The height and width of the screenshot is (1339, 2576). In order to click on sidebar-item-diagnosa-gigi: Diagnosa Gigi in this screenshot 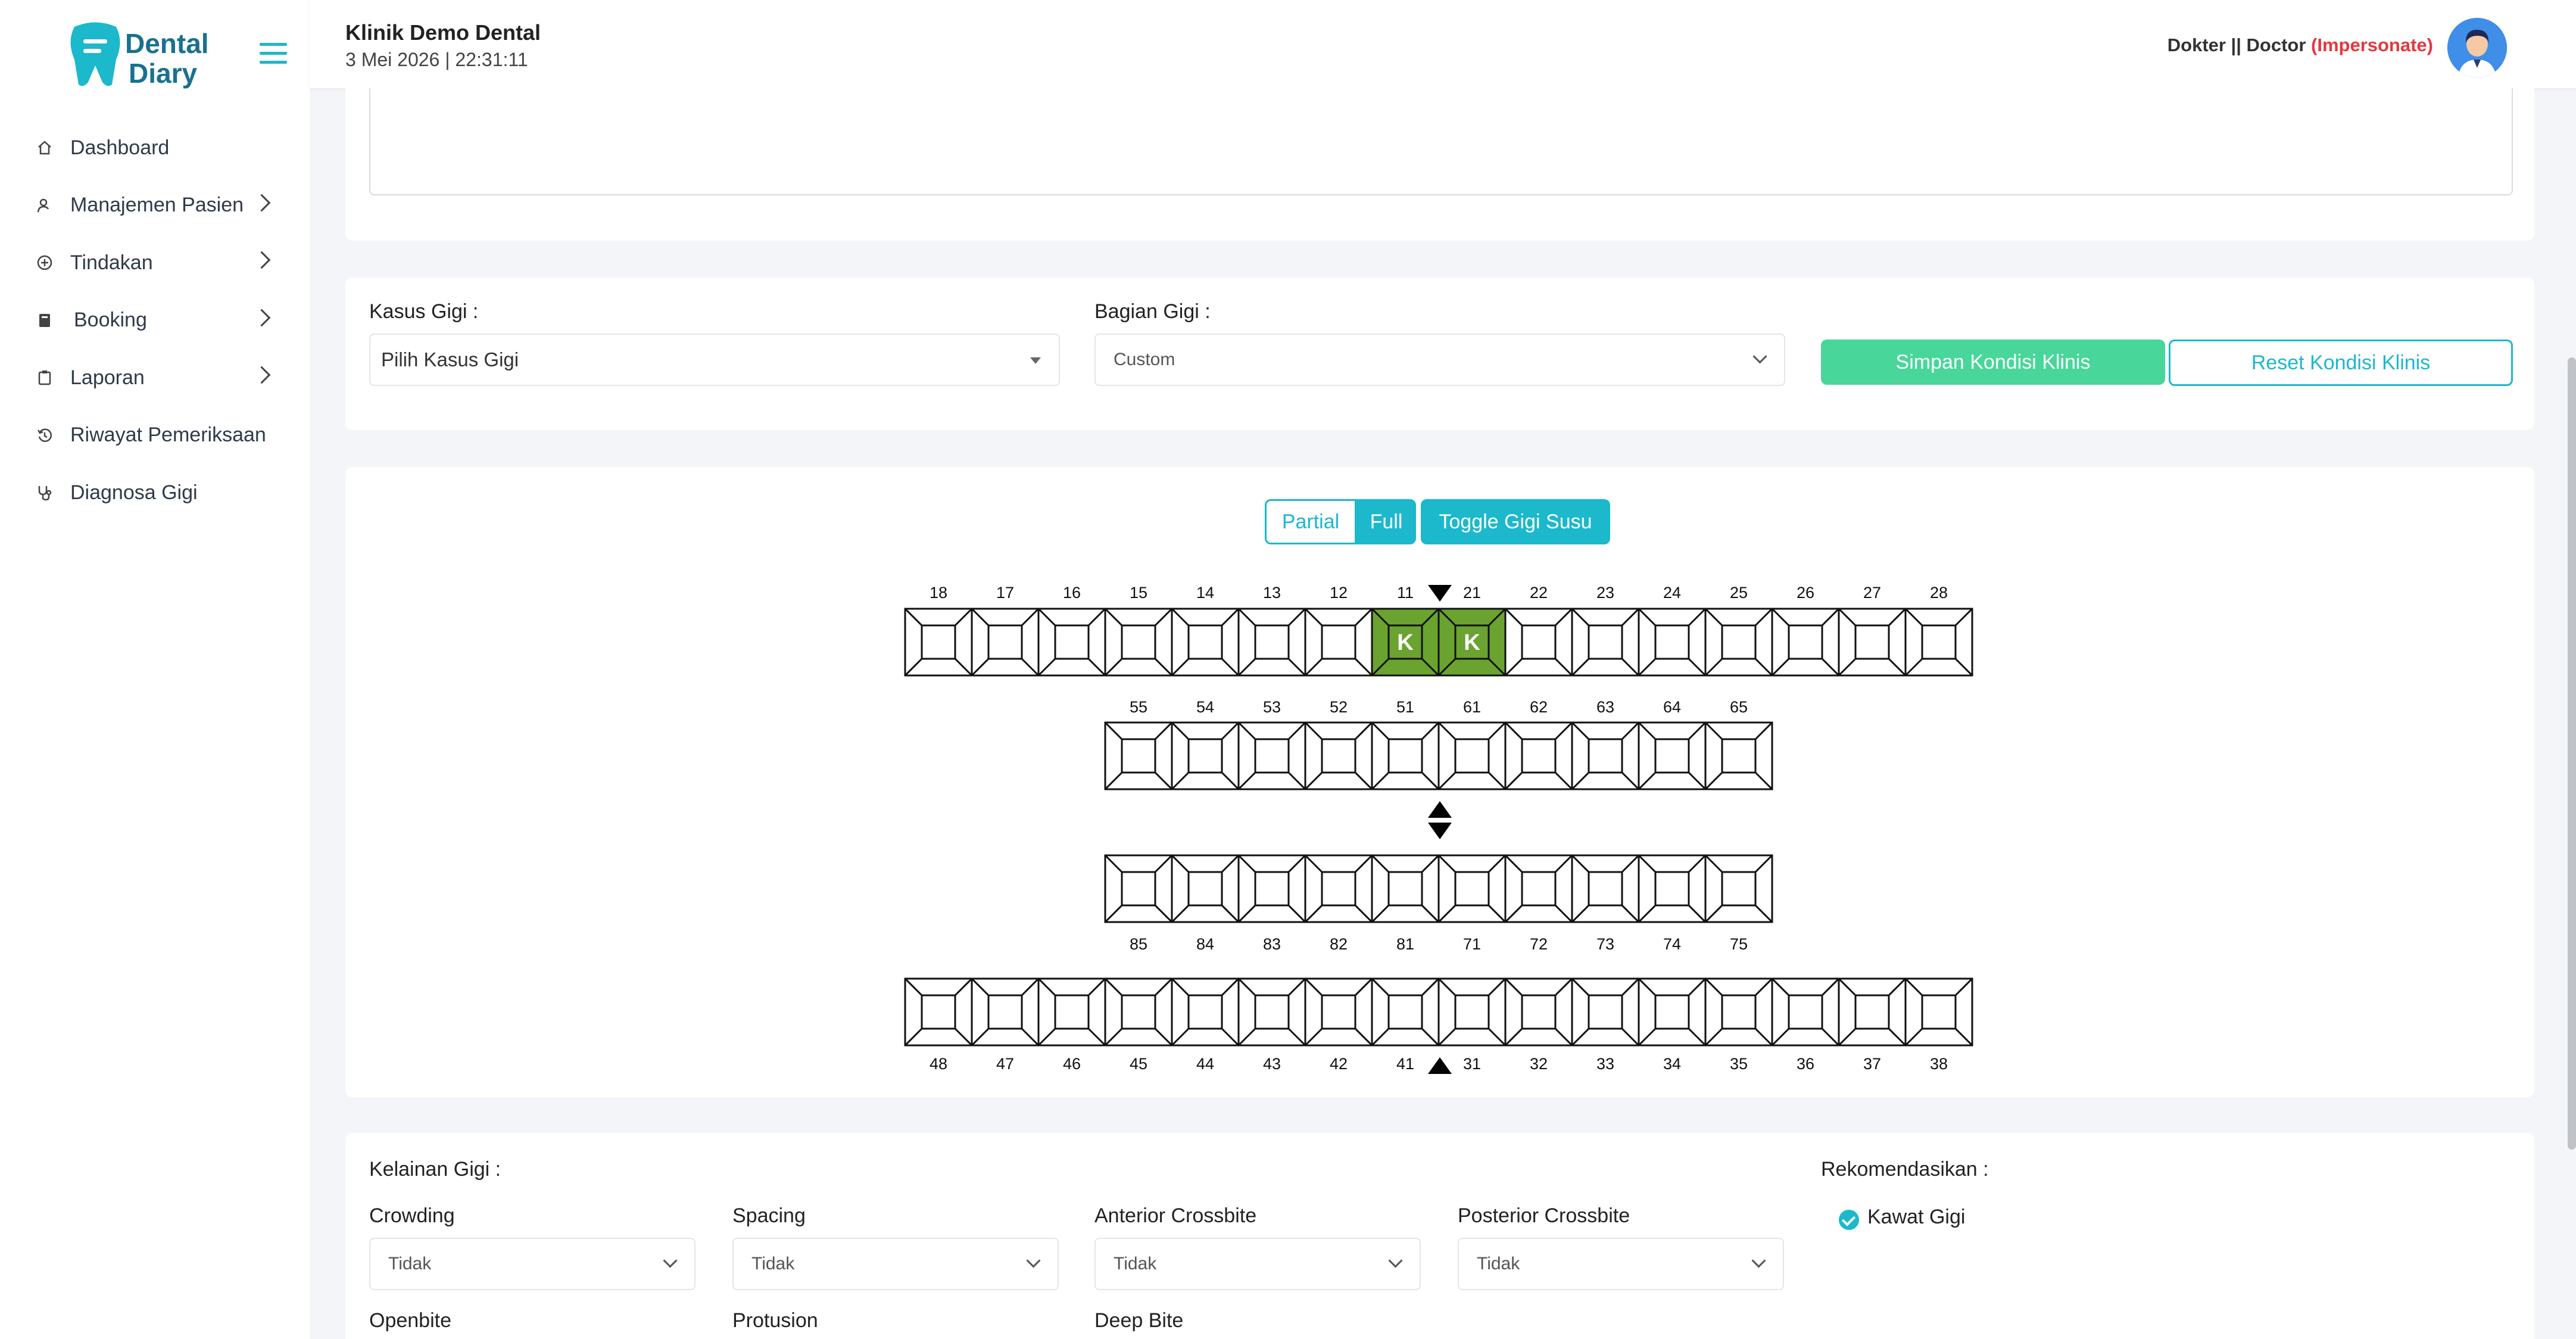, I will do `click(161, 493)`.